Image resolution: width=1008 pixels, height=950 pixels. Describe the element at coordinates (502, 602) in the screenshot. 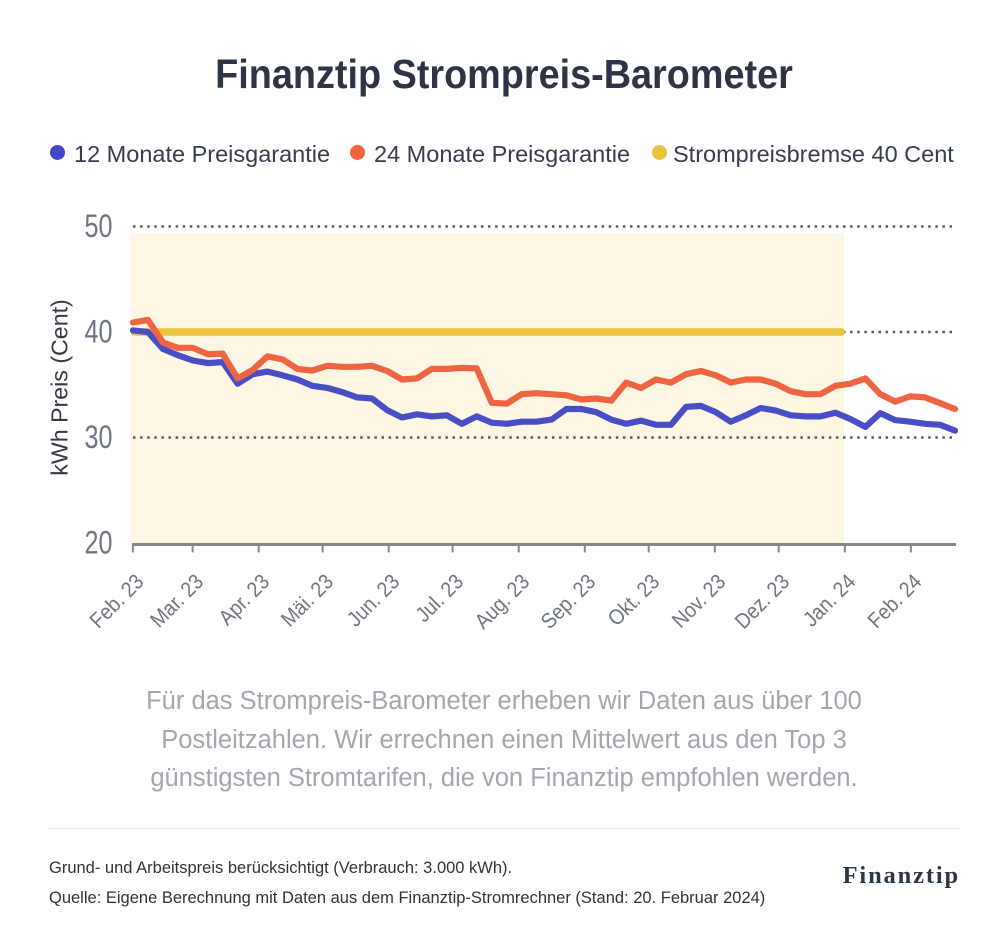

I see `svg-text: Aug. 23` at that location.